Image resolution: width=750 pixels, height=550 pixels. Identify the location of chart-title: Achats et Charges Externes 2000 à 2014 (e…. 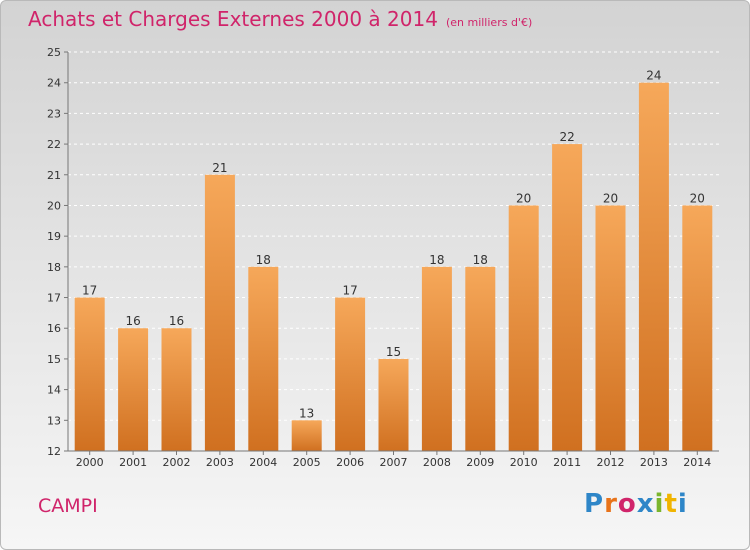
(280, 19).